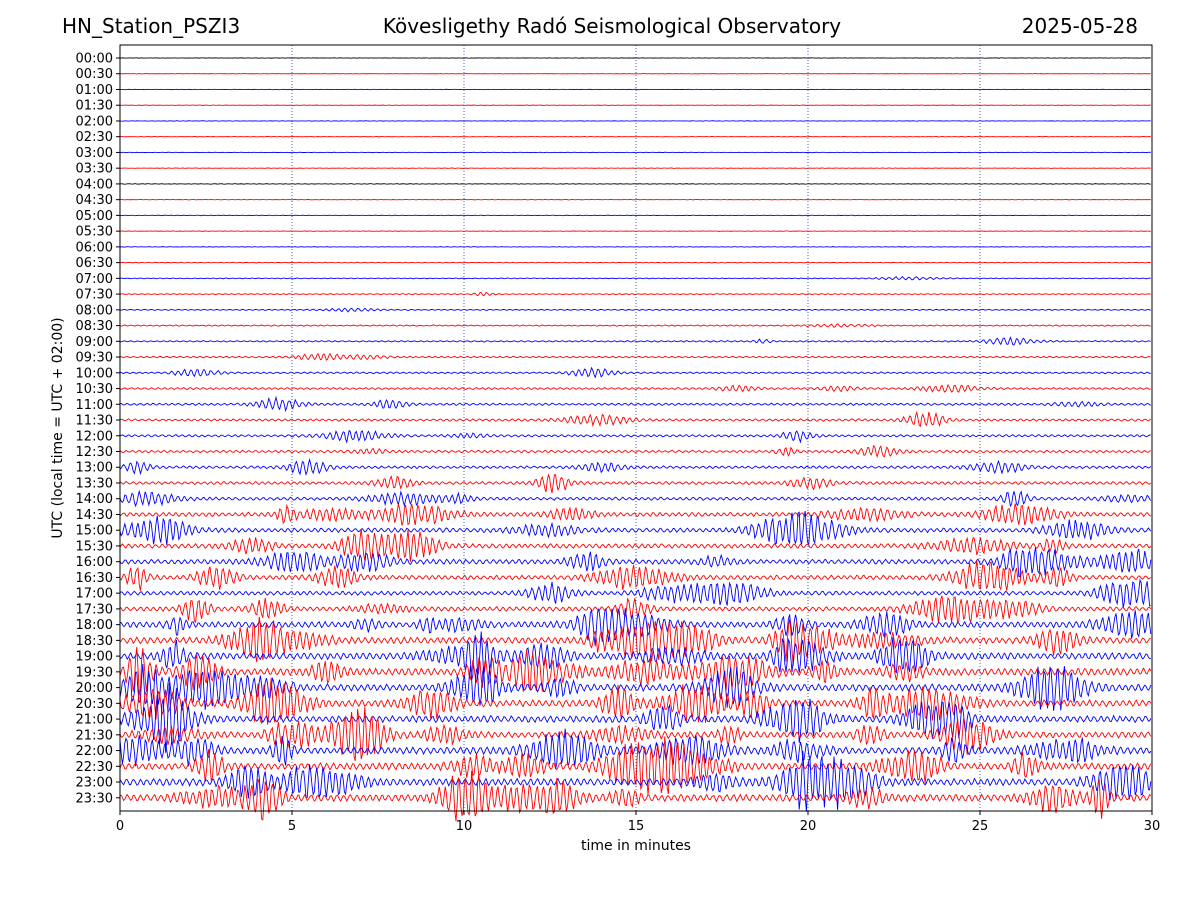 The height and width of the screenshot is (900, 1200). What do you see at coordinates (94, 436) in the screenshot?
I see `y-tick-label: 12:00` at bounding box center [94, 436].